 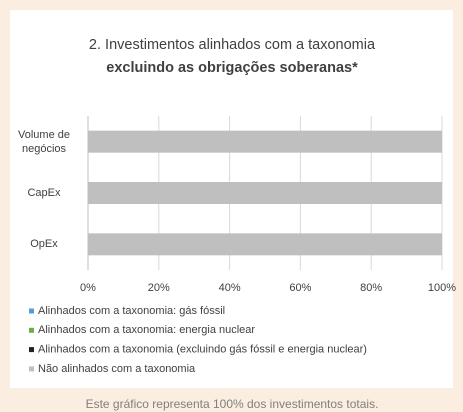 I want to click on legend-label: Não alinhados com a taxonomia, so click(x=117, y=369).